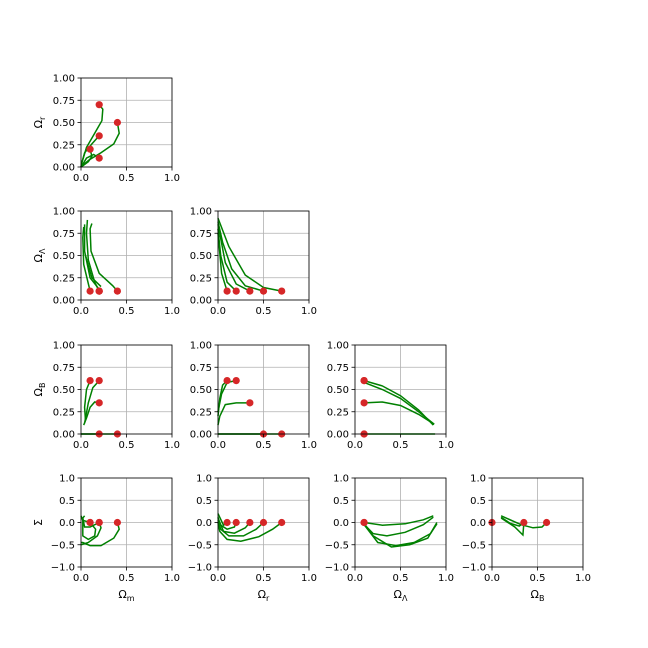 This screenshot has width=648, height=648. I want to click on panel-B-m: 0.0 0.5 1.0 0.00 0.25 0.50 0.75 1.00 ΩB, so click(106, 396).